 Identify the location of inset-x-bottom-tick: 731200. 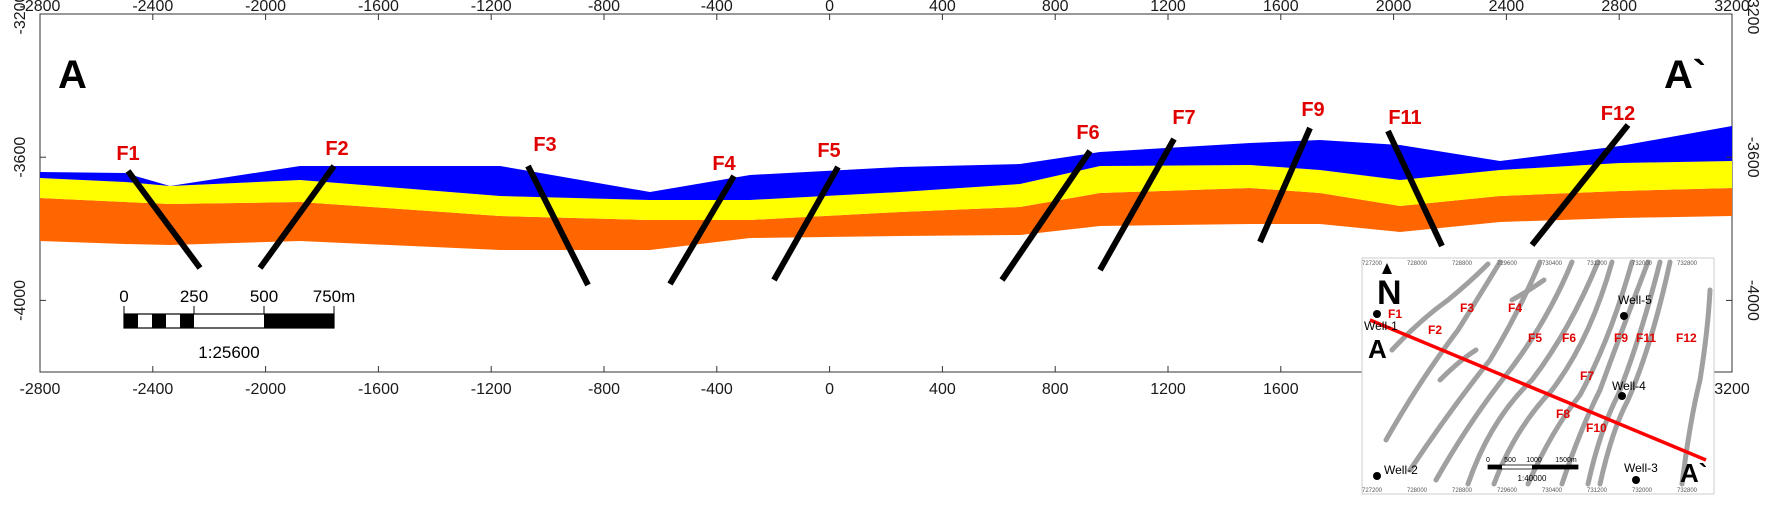
(1597, 491).